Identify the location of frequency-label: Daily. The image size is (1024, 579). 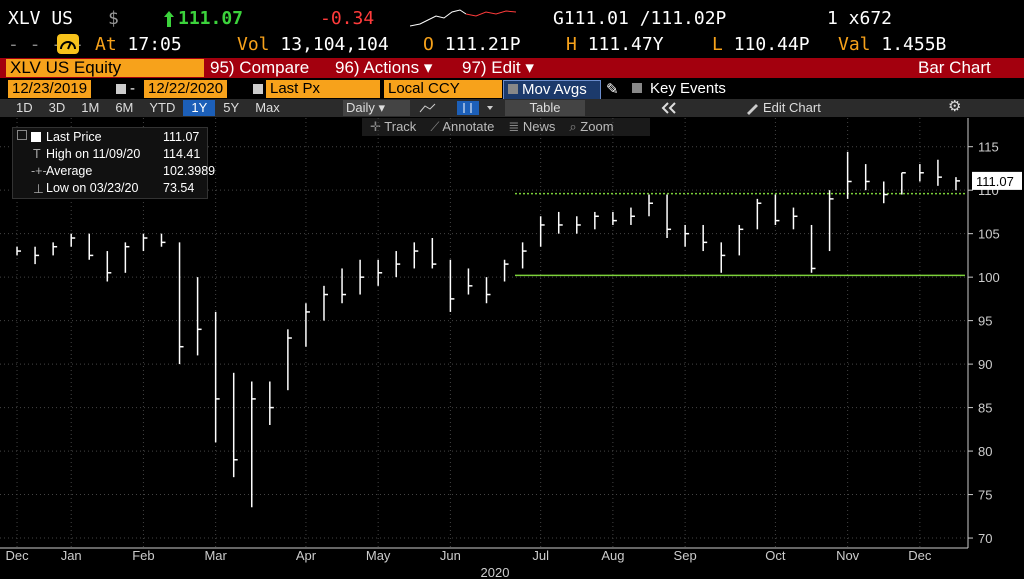
(360, 107).